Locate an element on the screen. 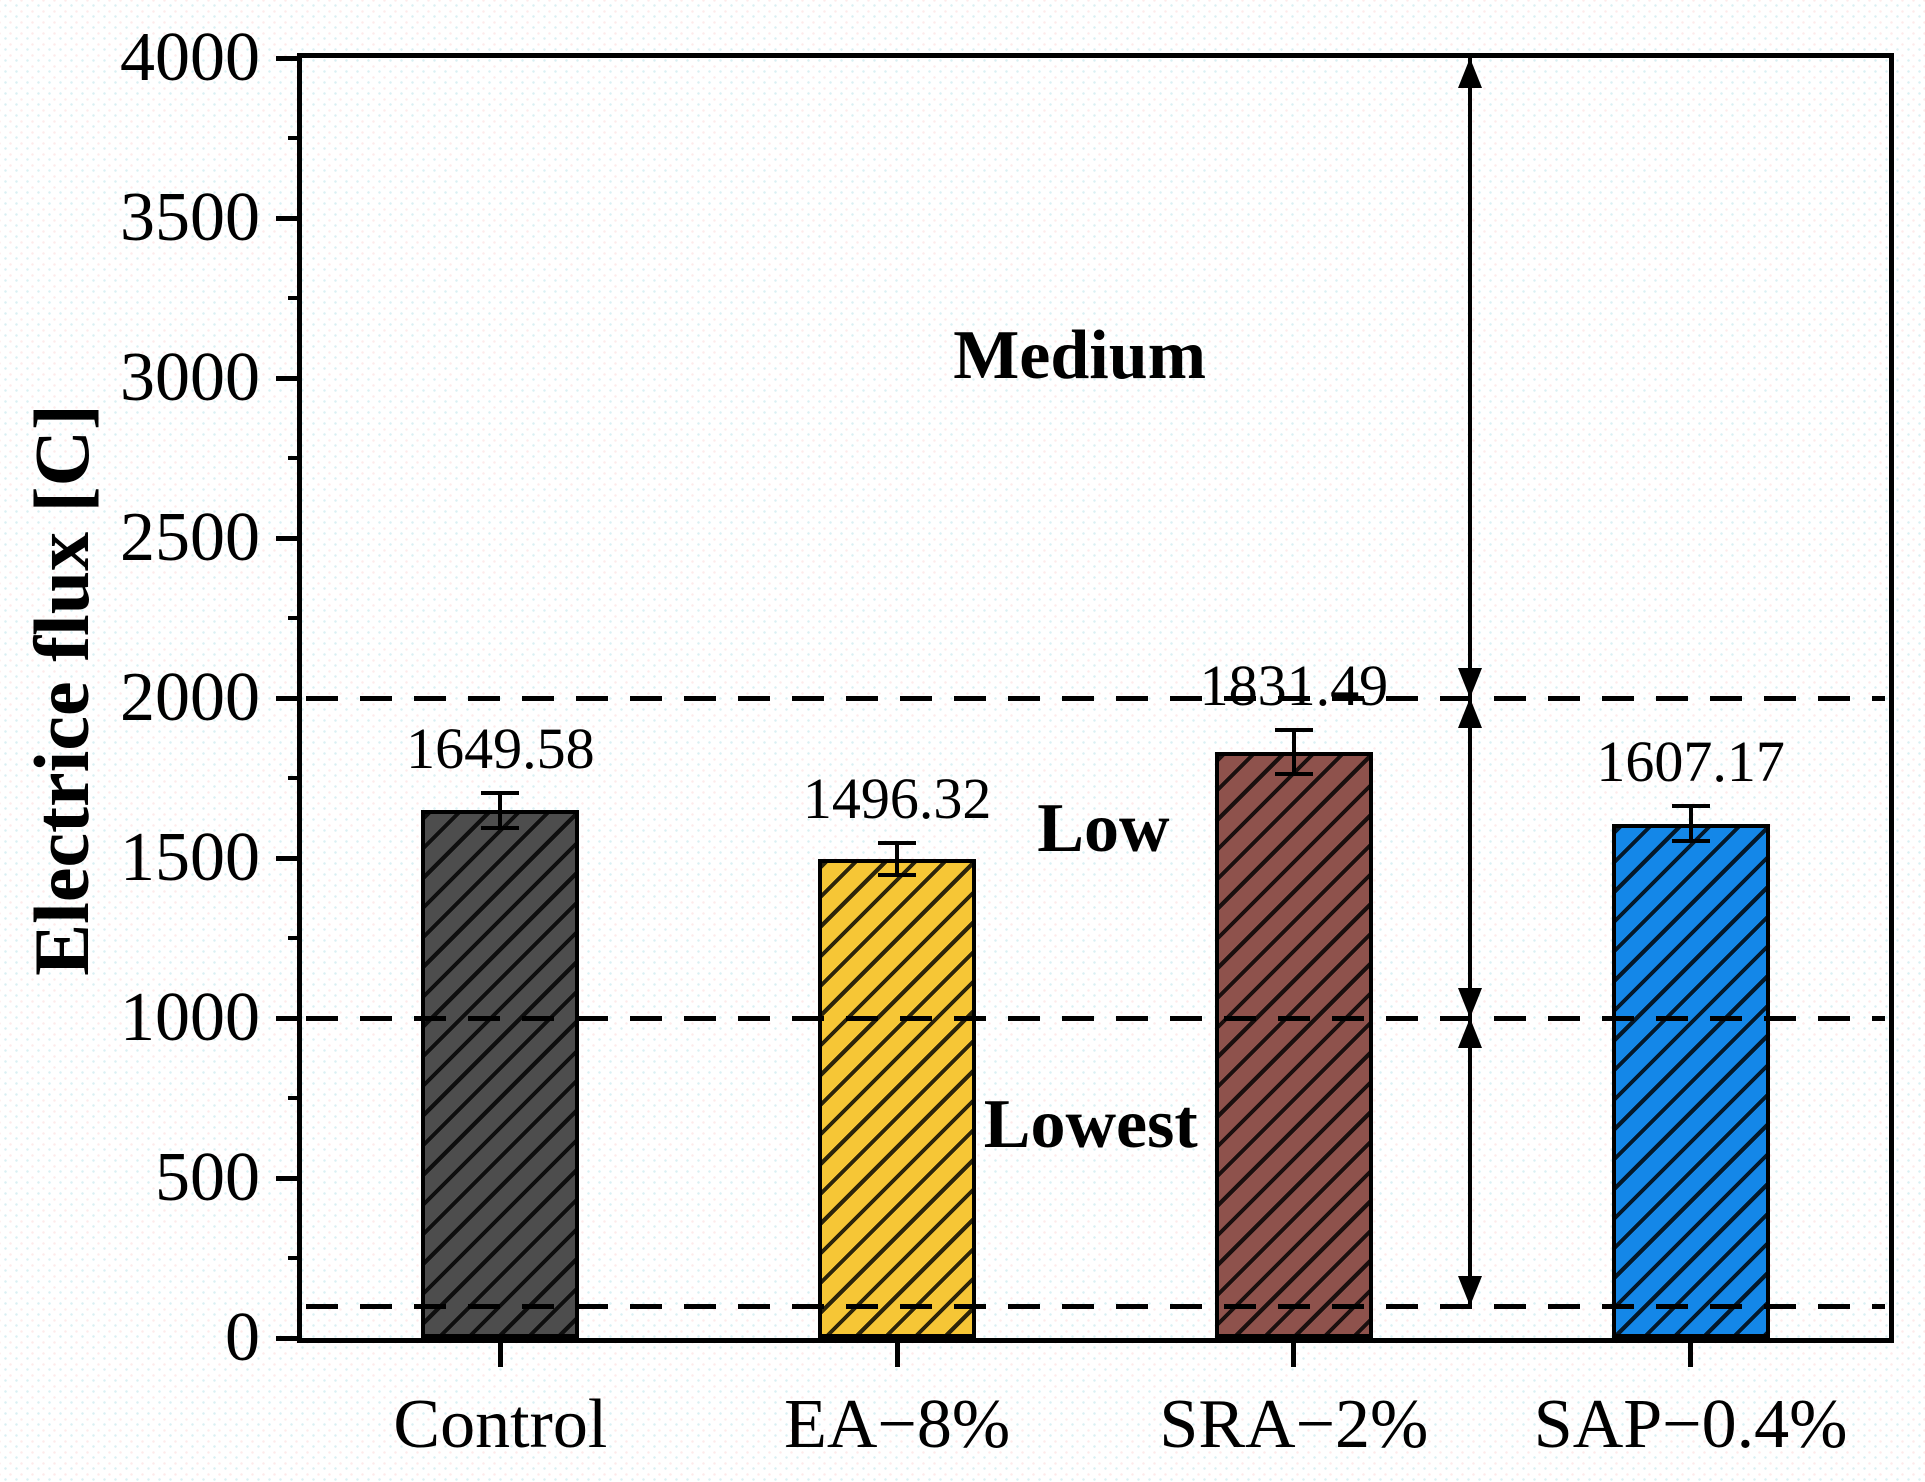 The height and width of the screenshot is (1482, 1925). x-axis-tick-label: Control is located at coordinates (500, 1424).